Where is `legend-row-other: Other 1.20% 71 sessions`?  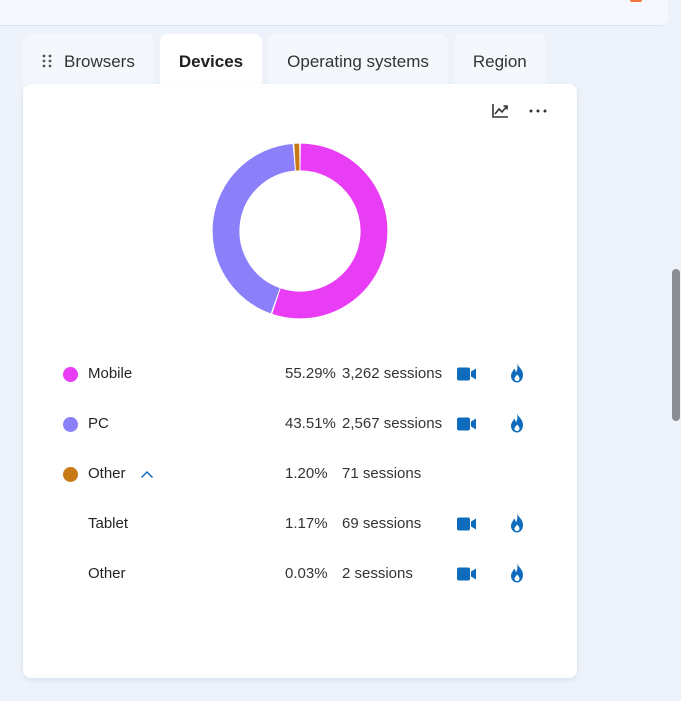
legend-row-other: Other 1.20% 71 sessions is located at coordinates (301, 474).